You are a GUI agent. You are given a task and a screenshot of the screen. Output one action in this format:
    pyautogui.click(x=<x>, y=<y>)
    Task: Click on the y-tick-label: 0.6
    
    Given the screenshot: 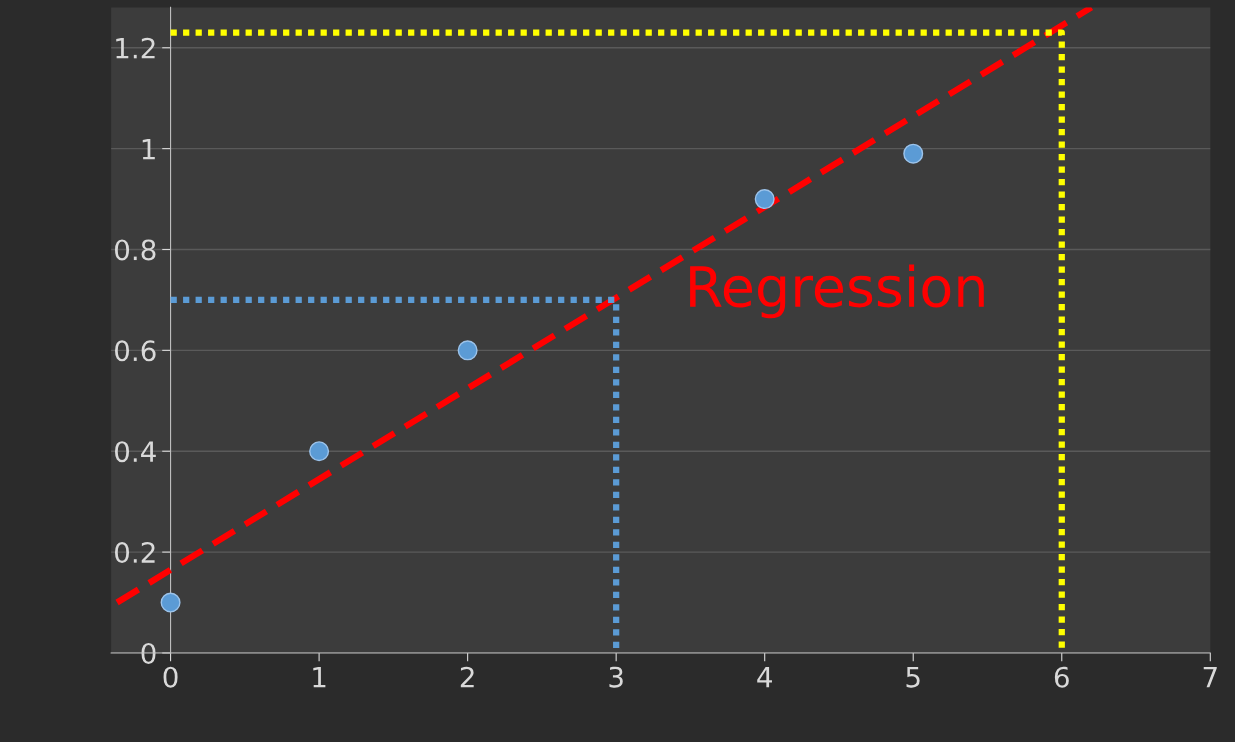 What is the action you would take?
    pyautogui.click(x=135, y=351)
    